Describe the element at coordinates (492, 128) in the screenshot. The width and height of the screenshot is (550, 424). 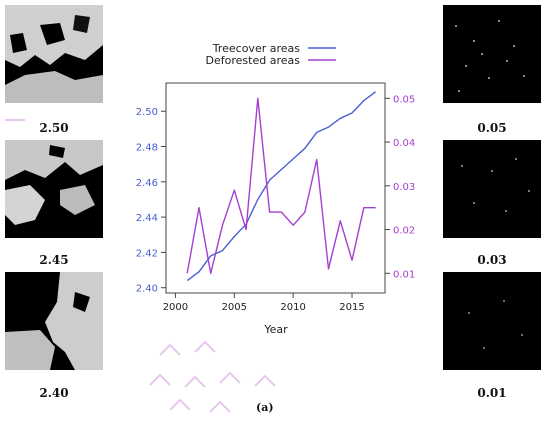
I see `thumbnail-label-0.05: 0.05` at that location.